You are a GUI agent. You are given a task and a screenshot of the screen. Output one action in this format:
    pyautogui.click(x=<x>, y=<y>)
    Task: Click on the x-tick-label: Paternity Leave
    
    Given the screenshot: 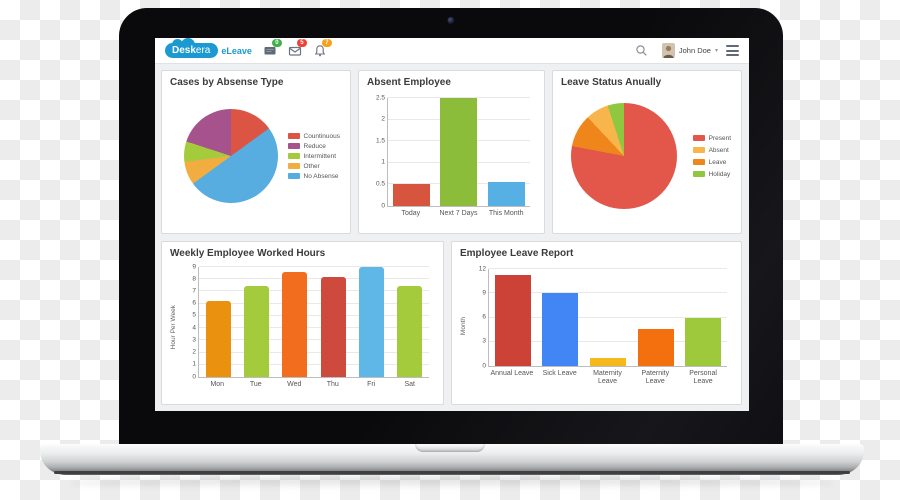 What is the action you would take?
    pyautogui.click(x=655, y=378)
    